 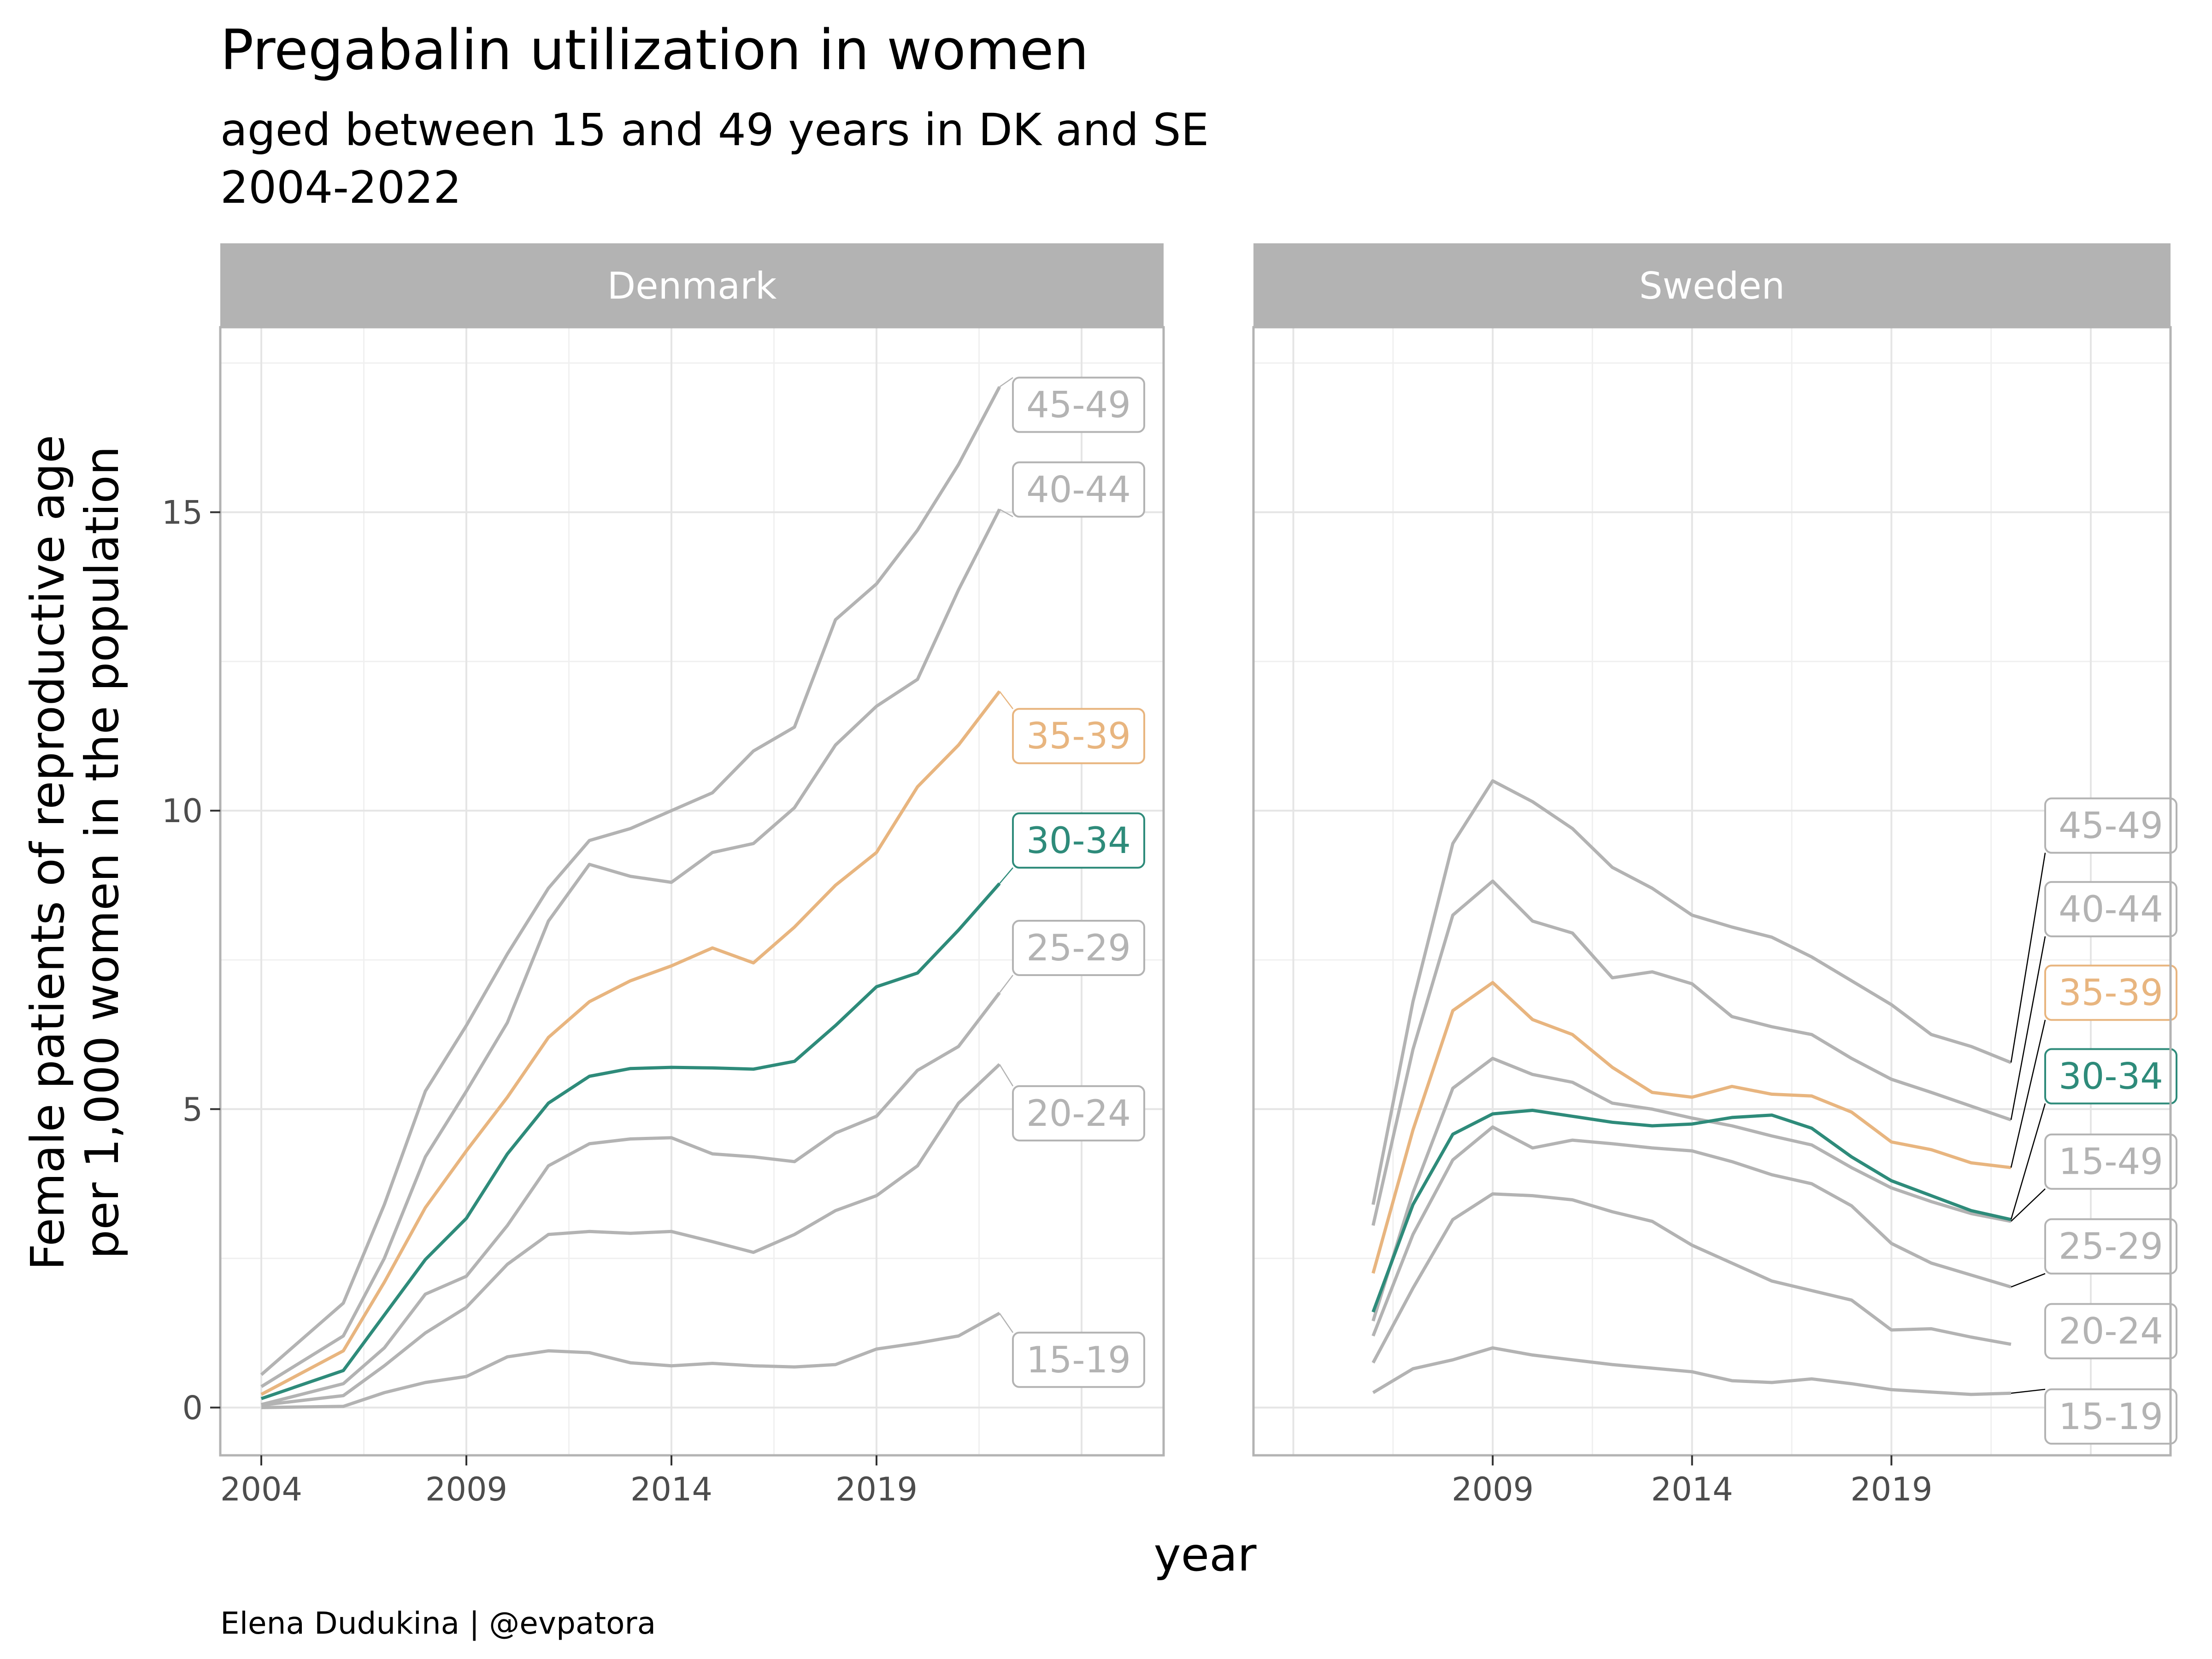 I want to click on strip-label-denmark: Denmark, so click(x=692, y=286).